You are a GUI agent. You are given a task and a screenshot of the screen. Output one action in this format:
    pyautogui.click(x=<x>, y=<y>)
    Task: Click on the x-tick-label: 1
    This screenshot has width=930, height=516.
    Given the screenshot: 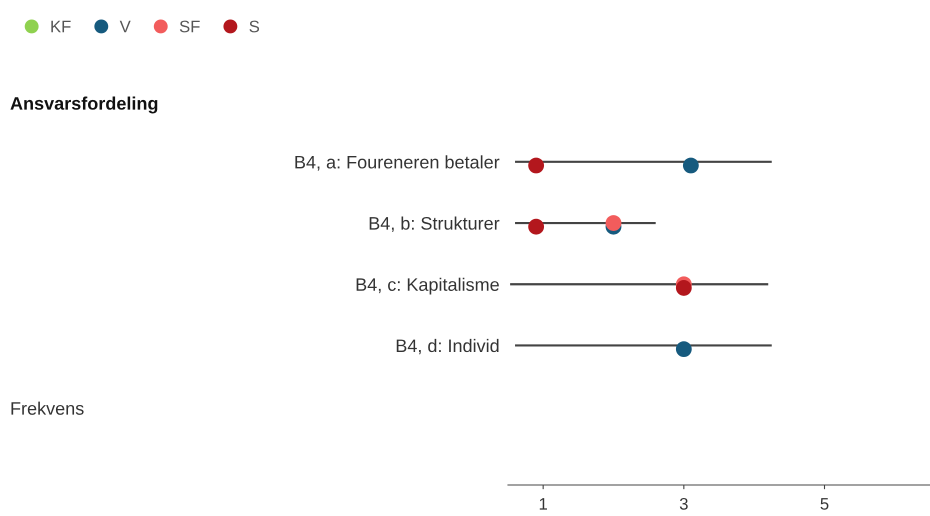 What is the action you would take?
    pyautogui.click(x=543, y=504)
    